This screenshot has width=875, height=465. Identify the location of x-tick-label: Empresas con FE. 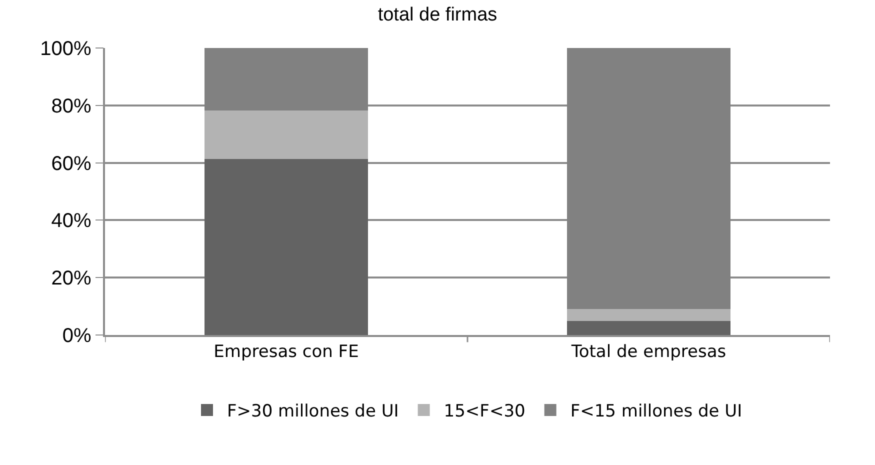
(286, 352).